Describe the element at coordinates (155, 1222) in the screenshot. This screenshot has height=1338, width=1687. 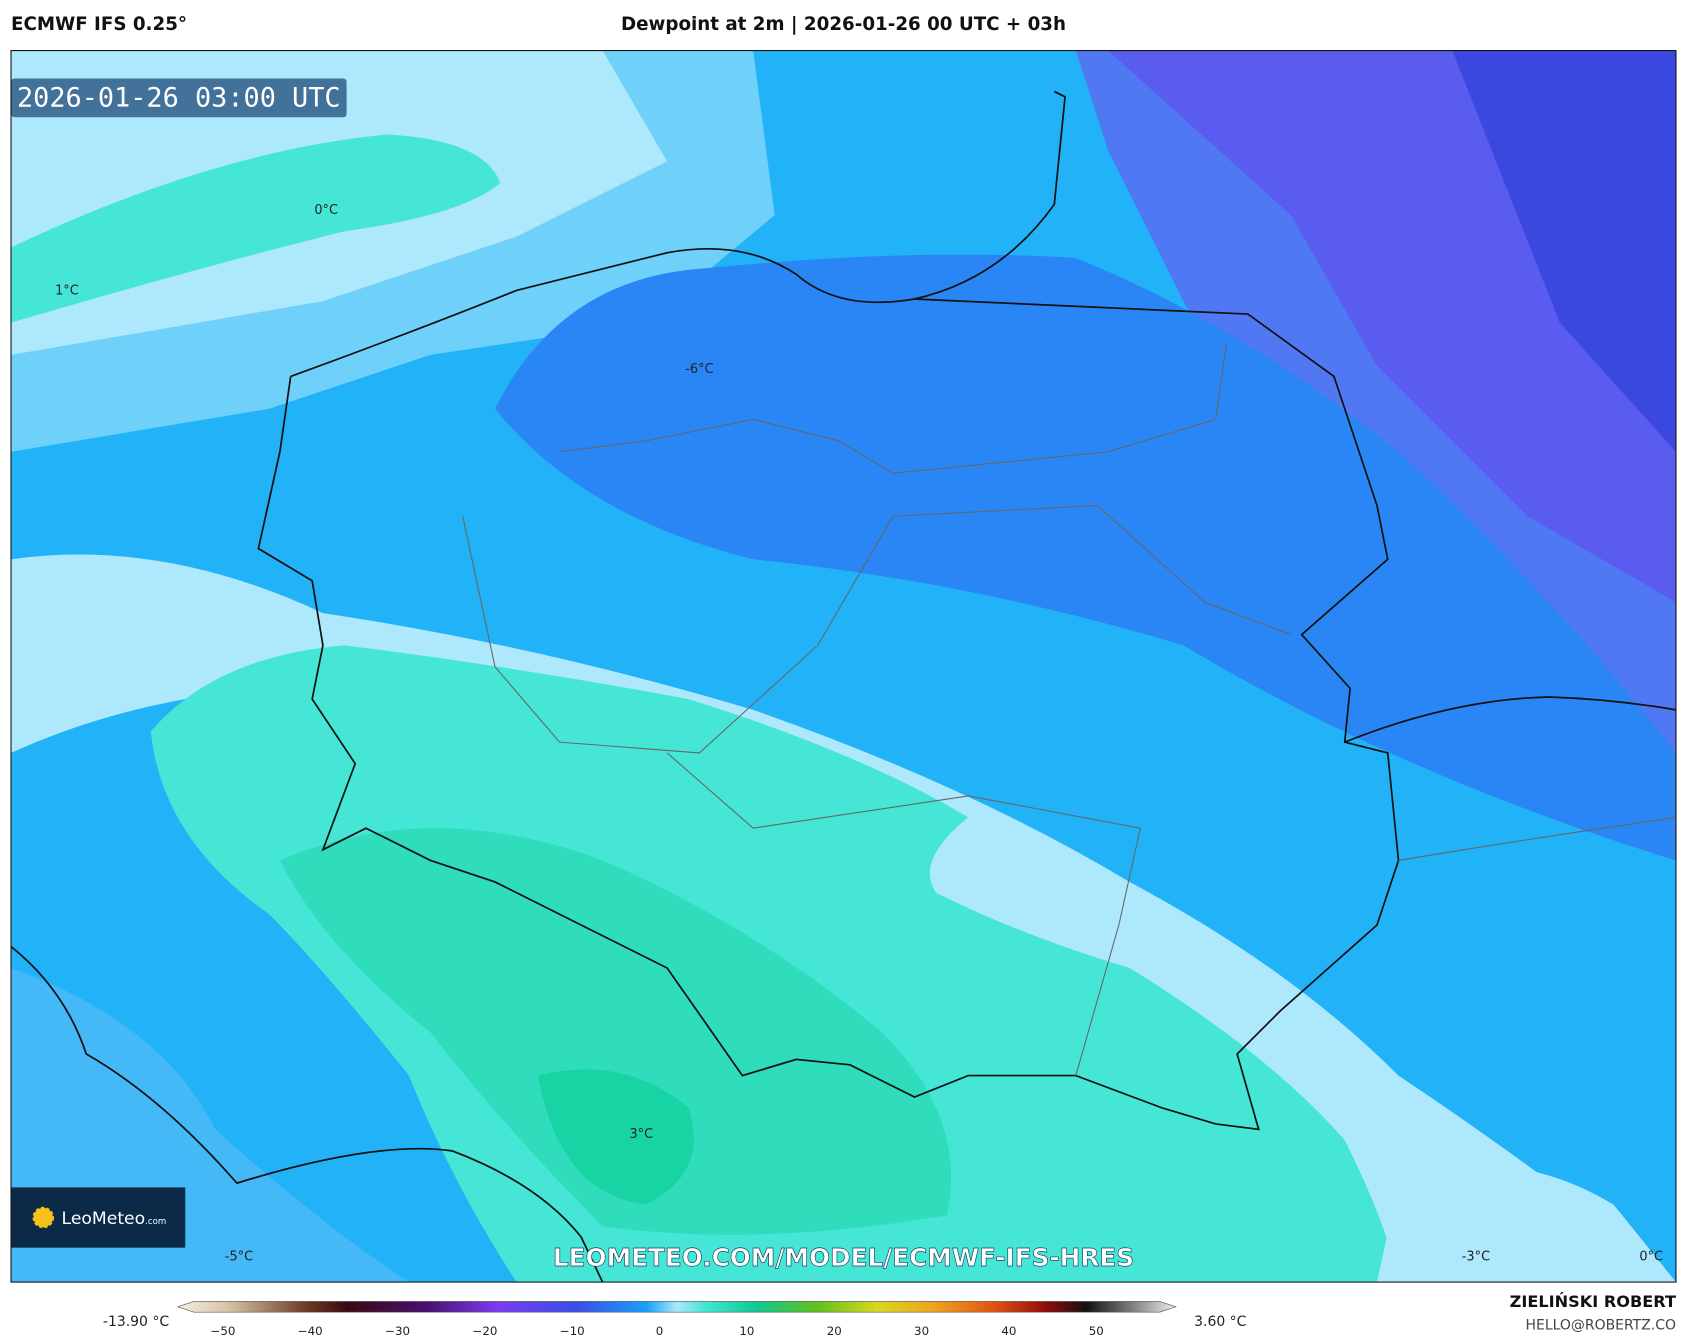
I see `logo-domain: .com` at that location.